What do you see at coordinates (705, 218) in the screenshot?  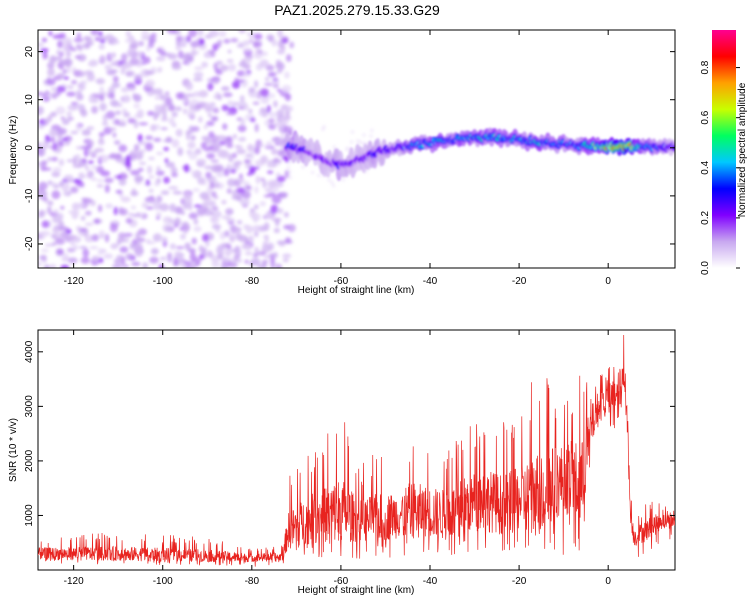 I see `colorbar-tick-label: 0.2` at bounding box center [705, 218].